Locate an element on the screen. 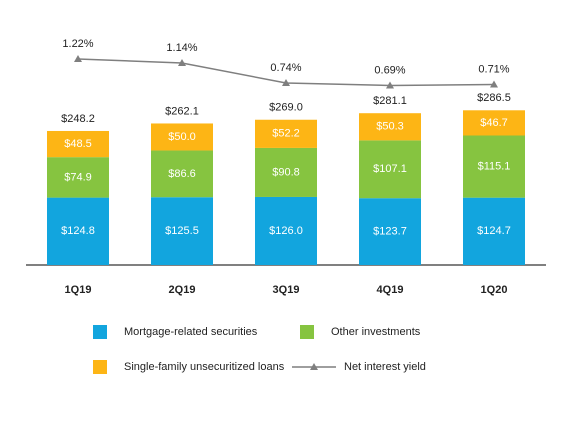  value-label: $48.5 is located at coordinates (78, 144).